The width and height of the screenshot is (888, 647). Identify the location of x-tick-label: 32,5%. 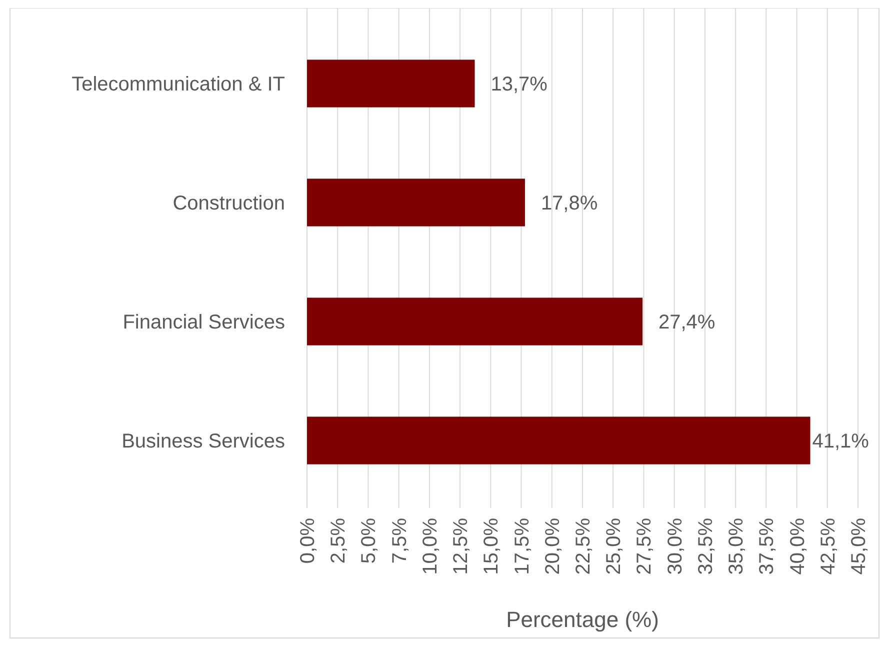
(705, 546).